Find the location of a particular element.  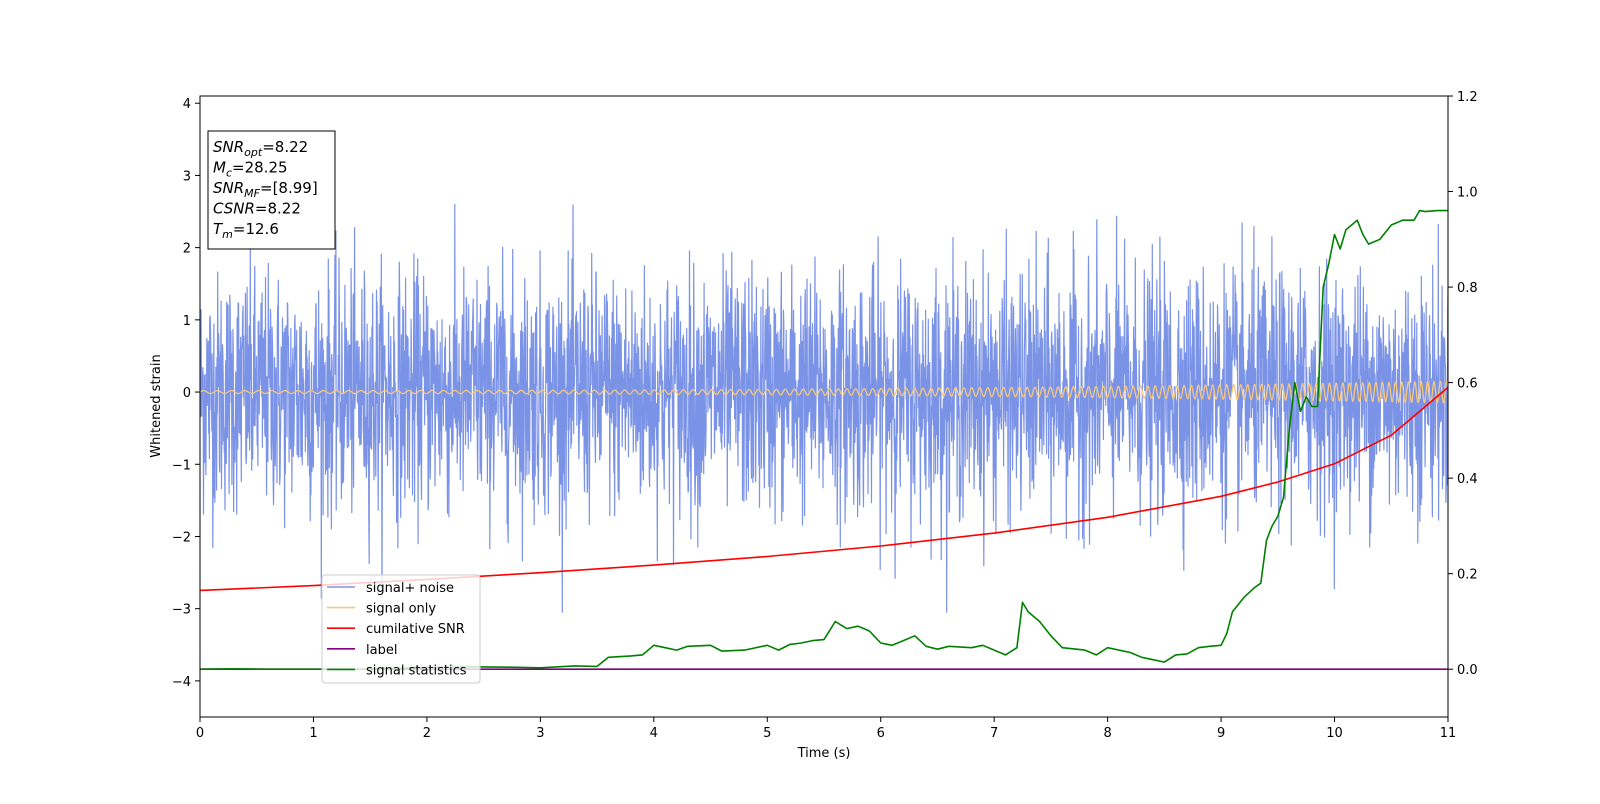

x-tick-label: 11 is located at coordinates (1448, 733).